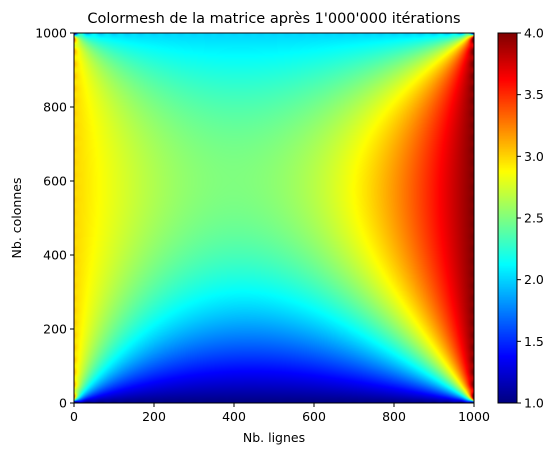 This screenshot has width=555, height=450. What do you see at coordinates (394, 416) in the screenshot?
I see `x-tick-label: 800` at bounding box center [394, 416].